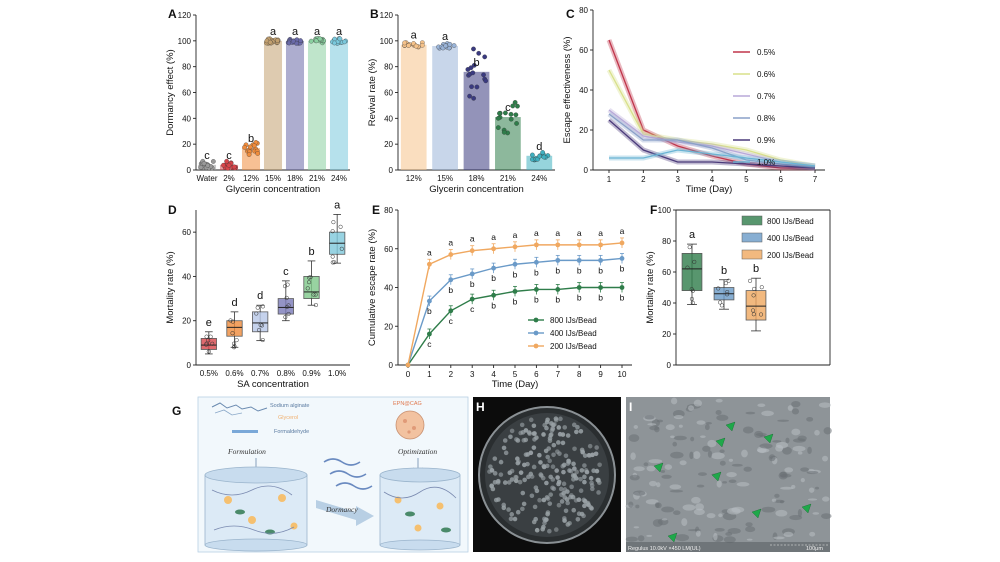 This screenshot has height=562, width=1000. What do you see at coordinates (732, 482) in the screenshot?
I see `sem-arrows` at bounding box center [732, 482].